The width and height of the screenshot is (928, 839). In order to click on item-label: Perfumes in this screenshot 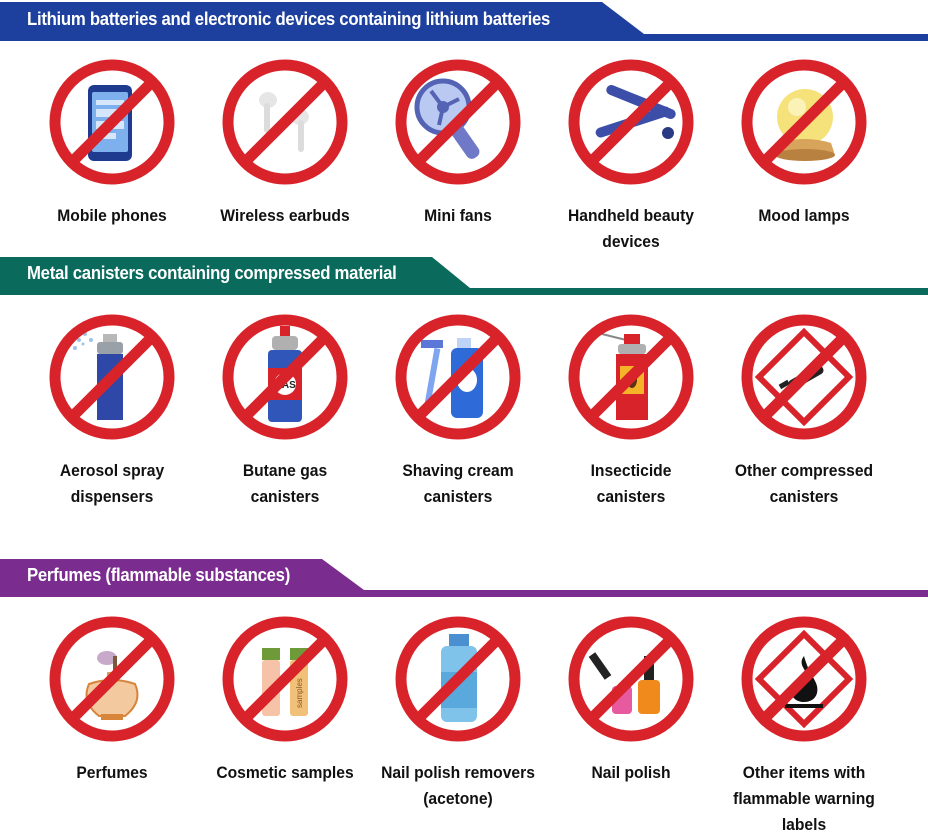, I will do `click(112, 772)`.